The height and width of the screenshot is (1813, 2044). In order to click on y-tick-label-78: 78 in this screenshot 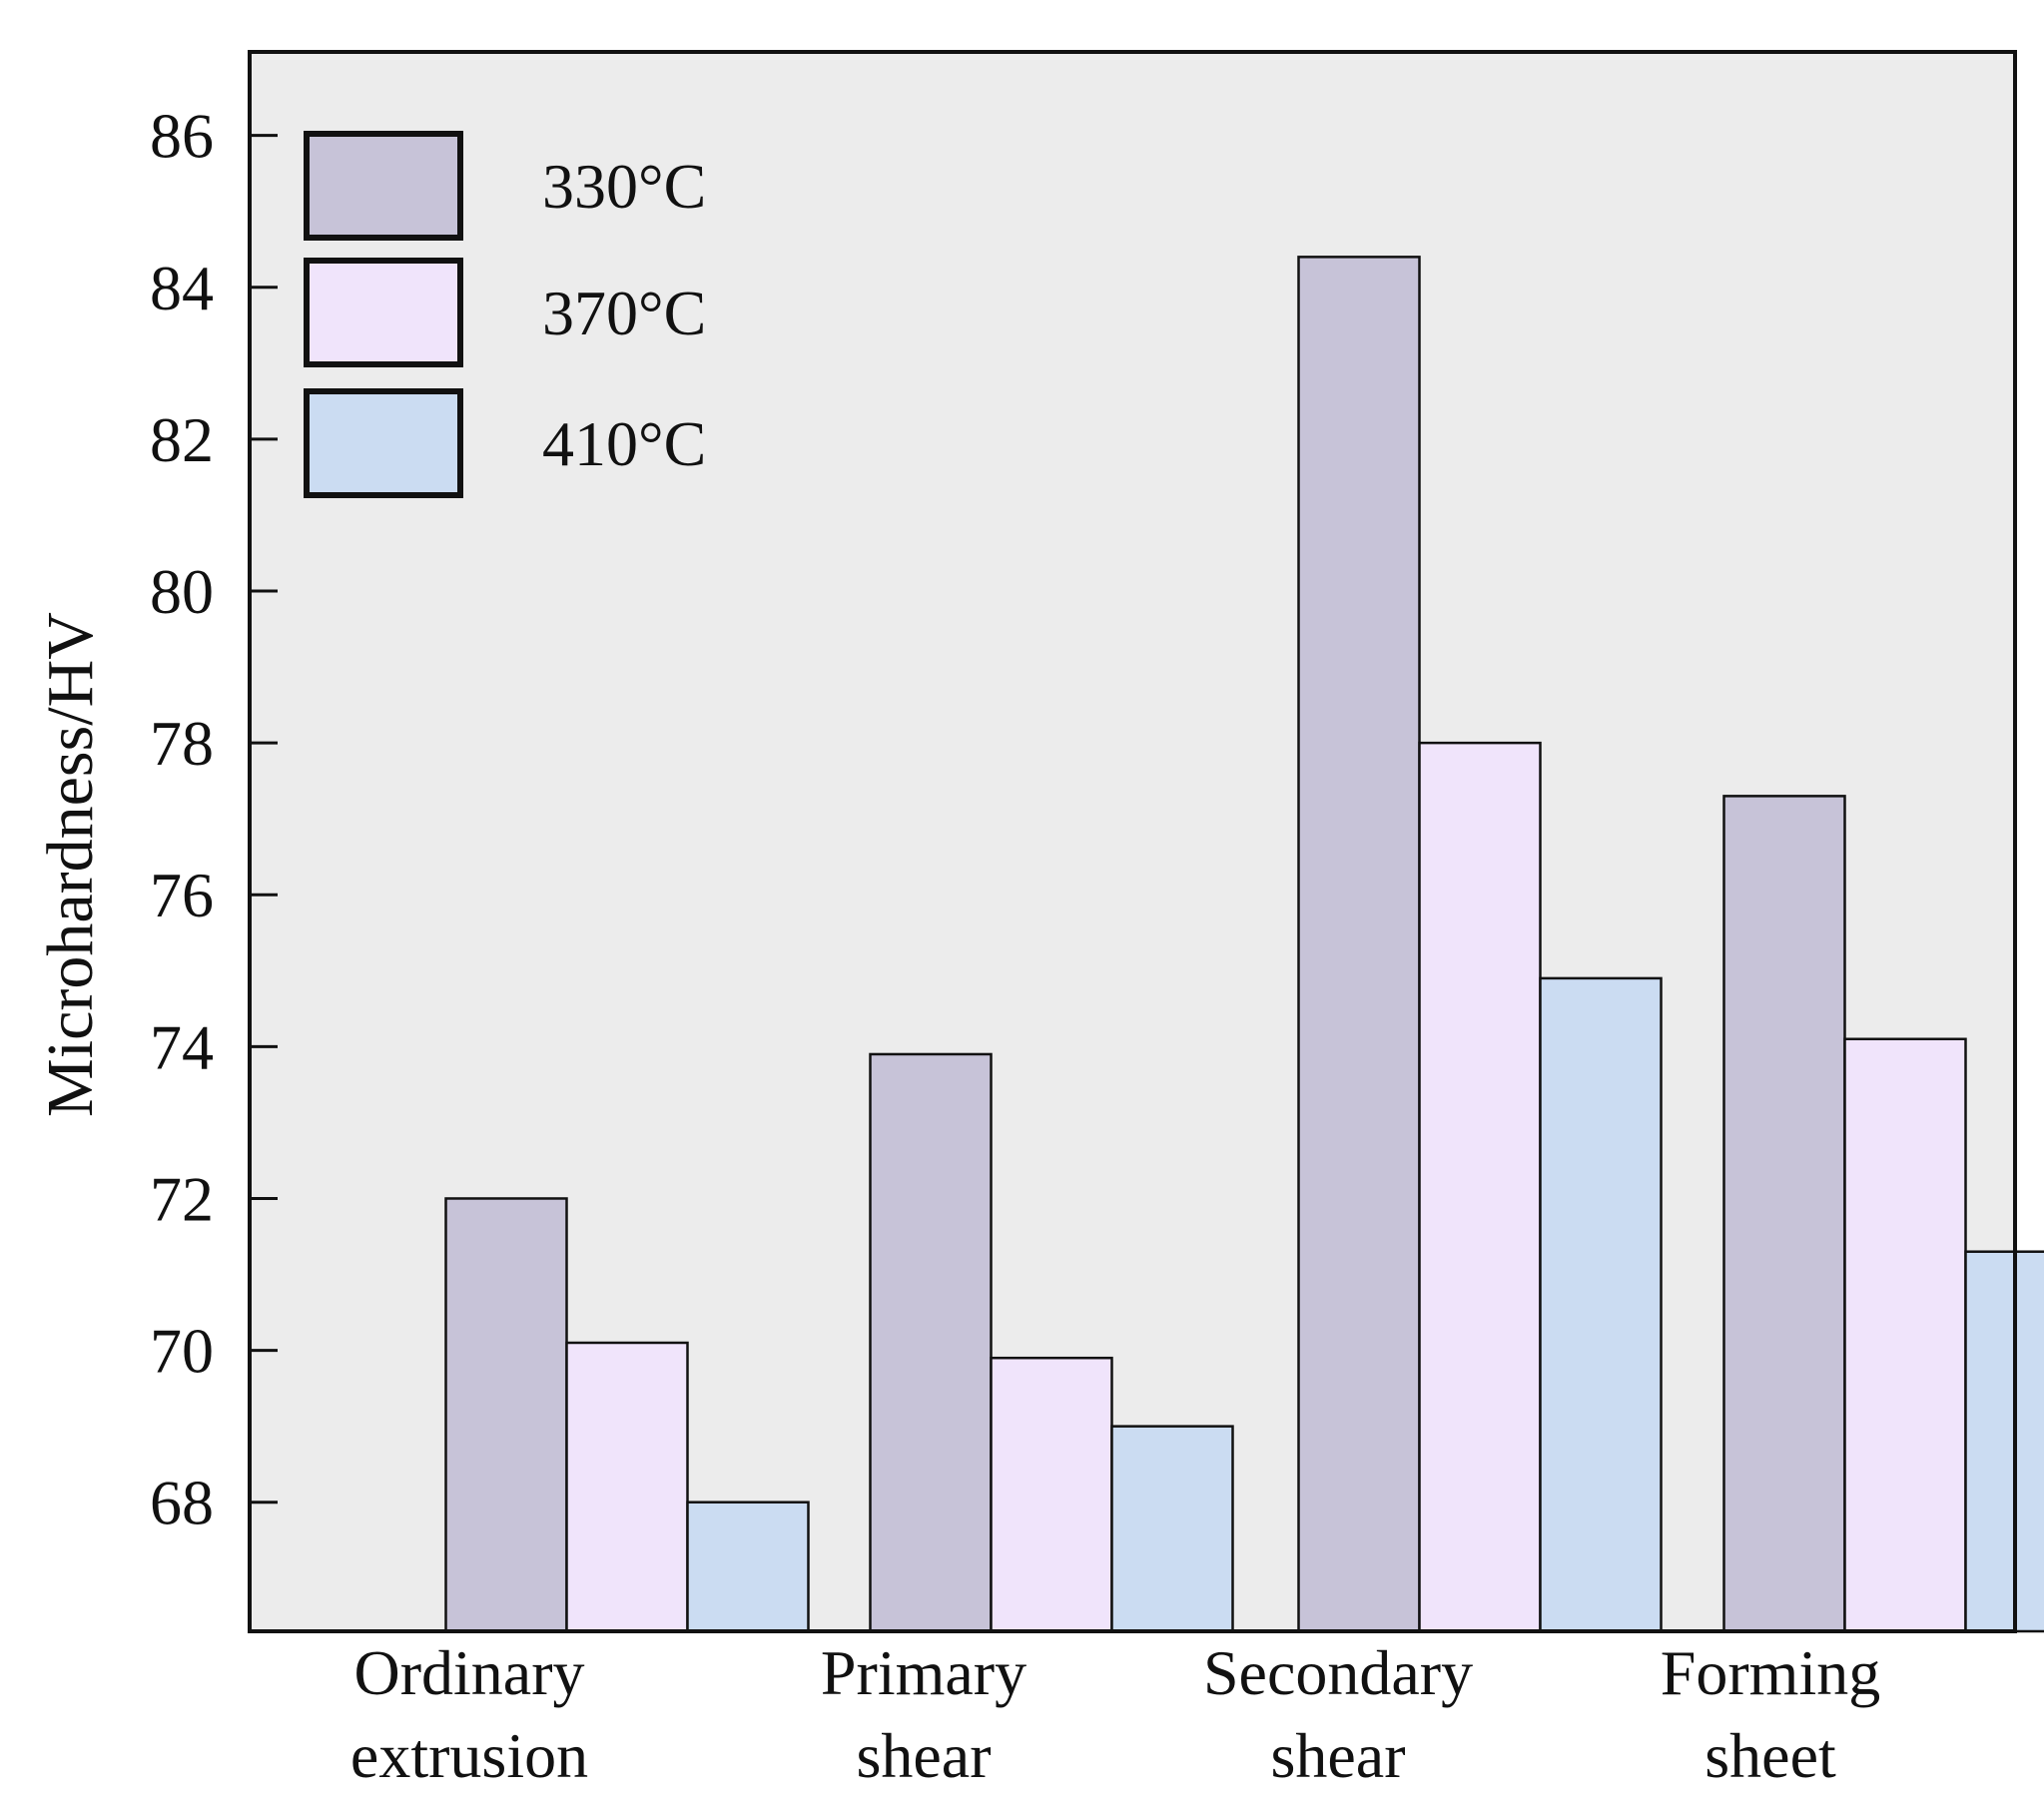, I will do `click(182, 744)`.